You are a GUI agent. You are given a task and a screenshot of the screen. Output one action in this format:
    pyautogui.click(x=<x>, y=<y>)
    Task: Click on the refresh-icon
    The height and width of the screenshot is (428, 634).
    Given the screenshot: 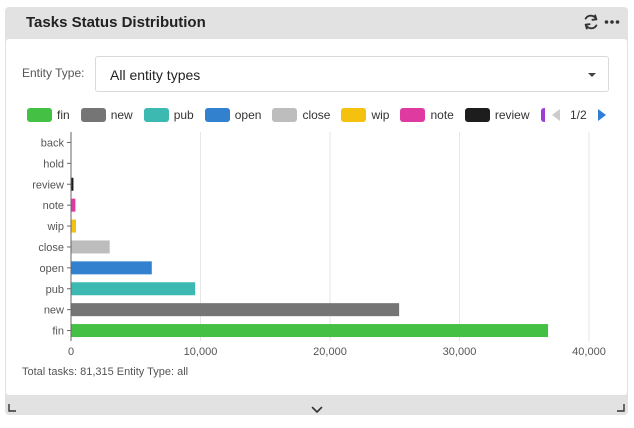 What is the action you would take?
    pyautogui.click(x=591, y=22)
    